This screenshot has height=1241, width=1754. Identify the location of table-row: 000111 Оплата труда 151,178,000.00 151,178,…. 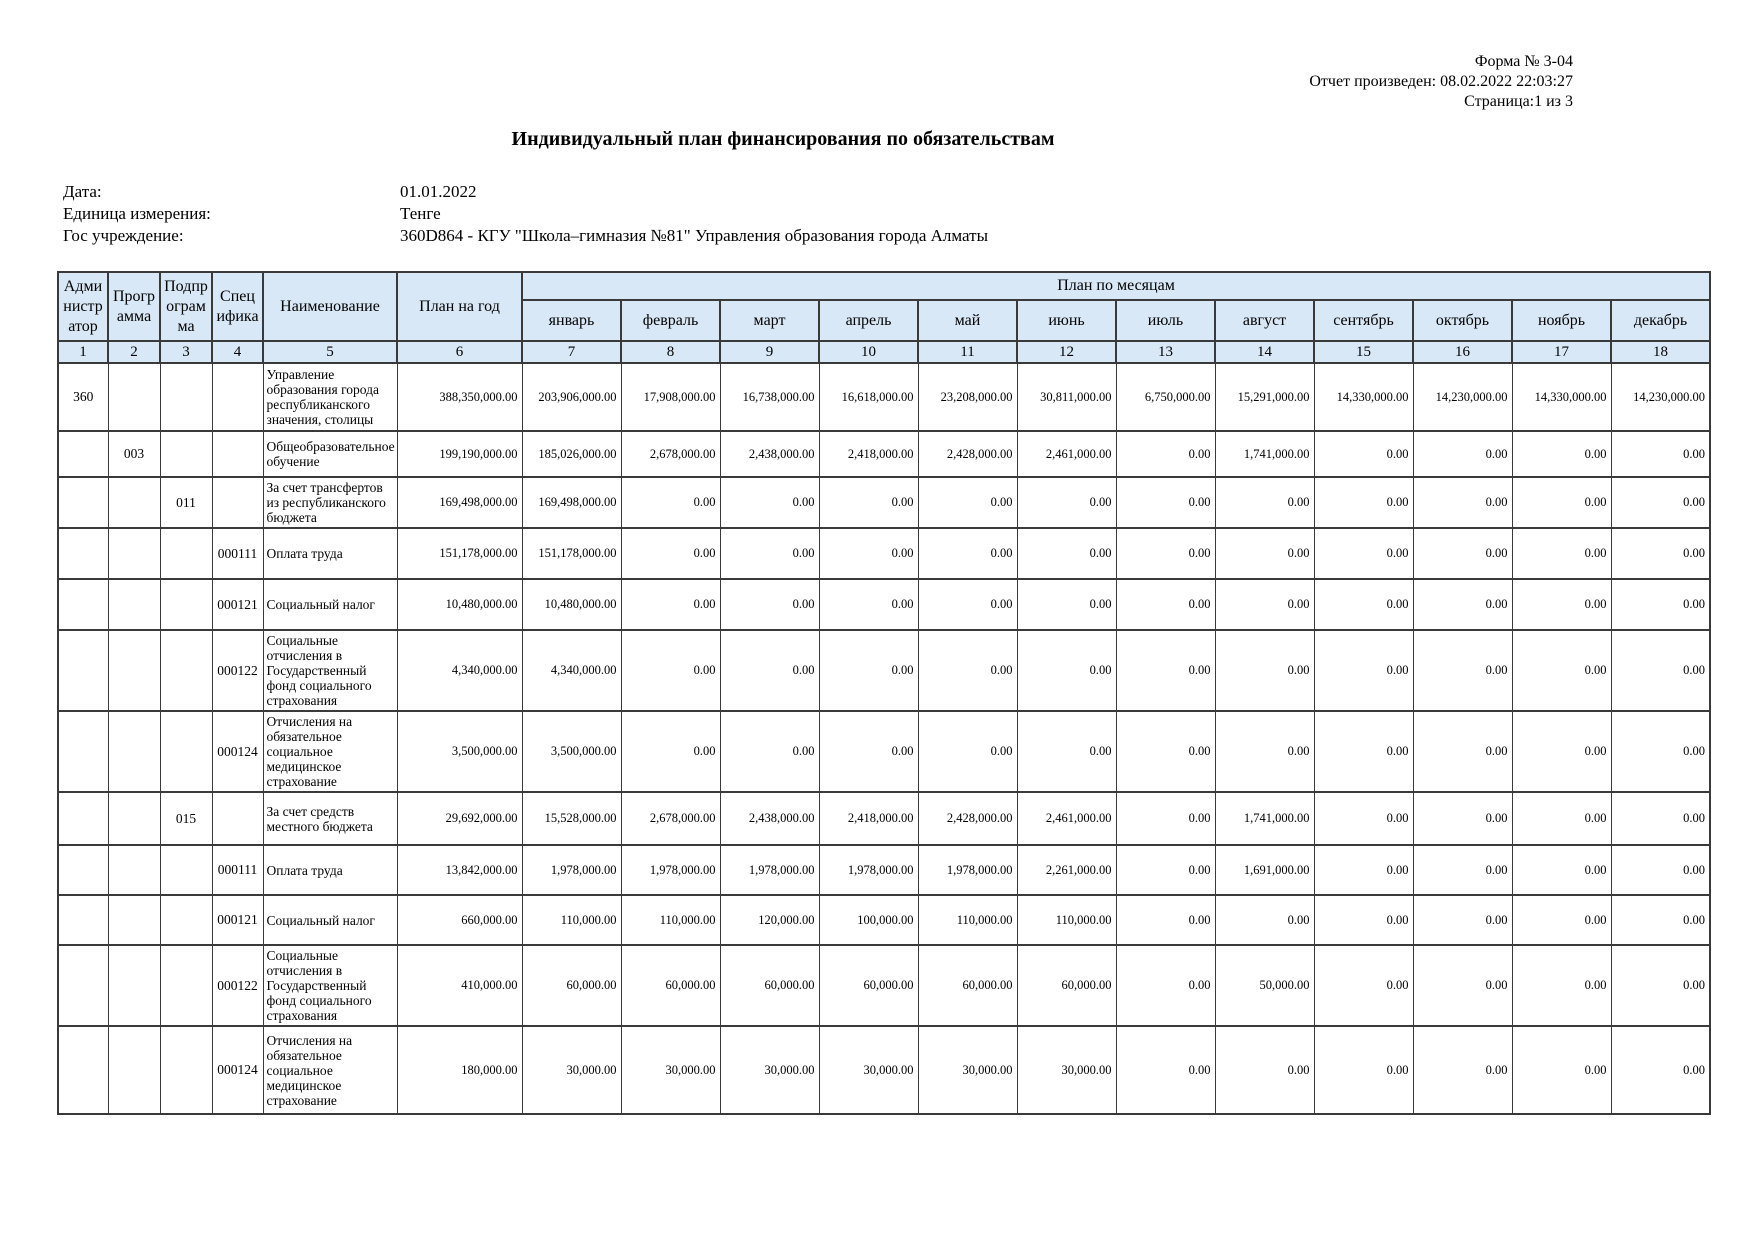
(884, 553).